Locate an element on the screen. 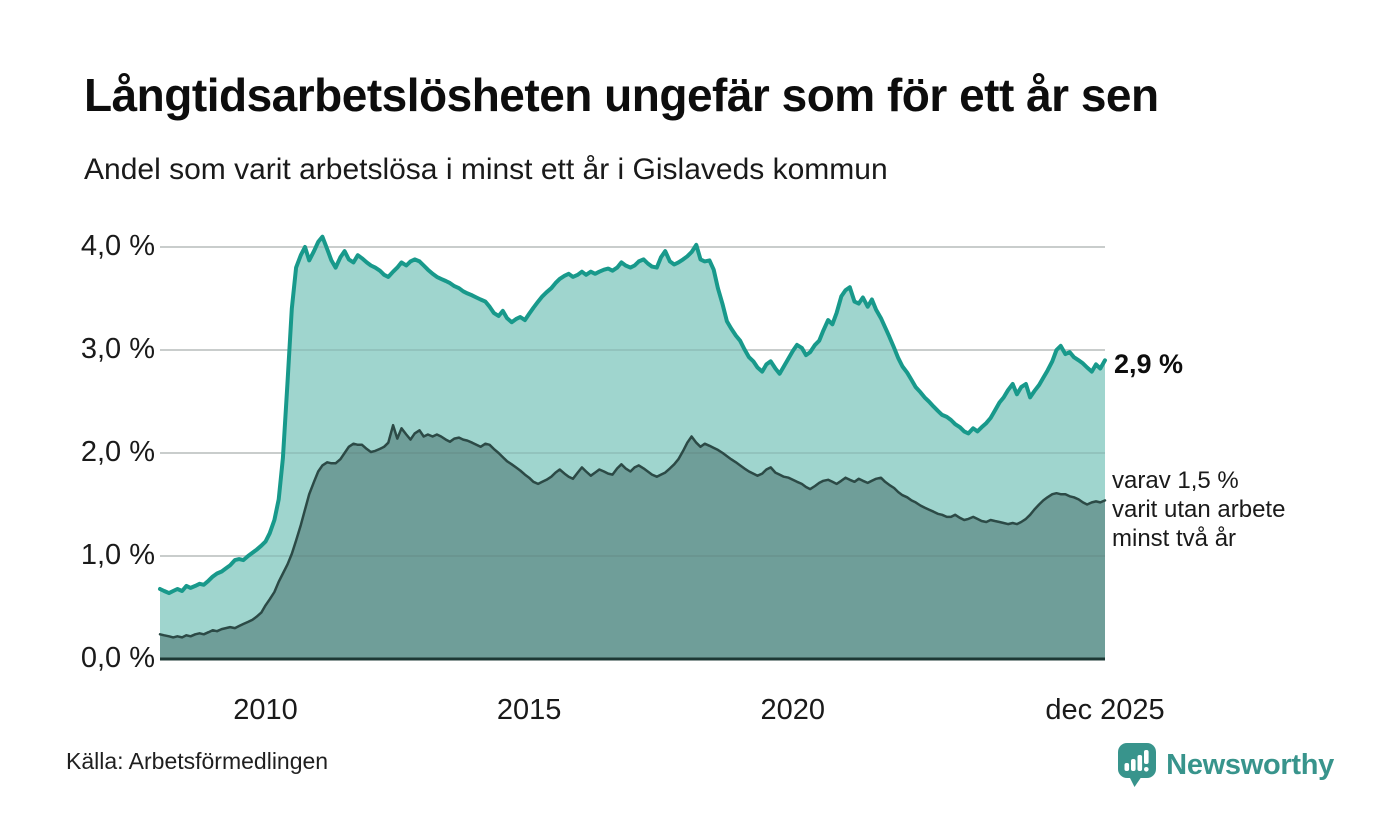  source-attribution: Källa: Arbetsförmedlingen is located at coordinates (197, 761).